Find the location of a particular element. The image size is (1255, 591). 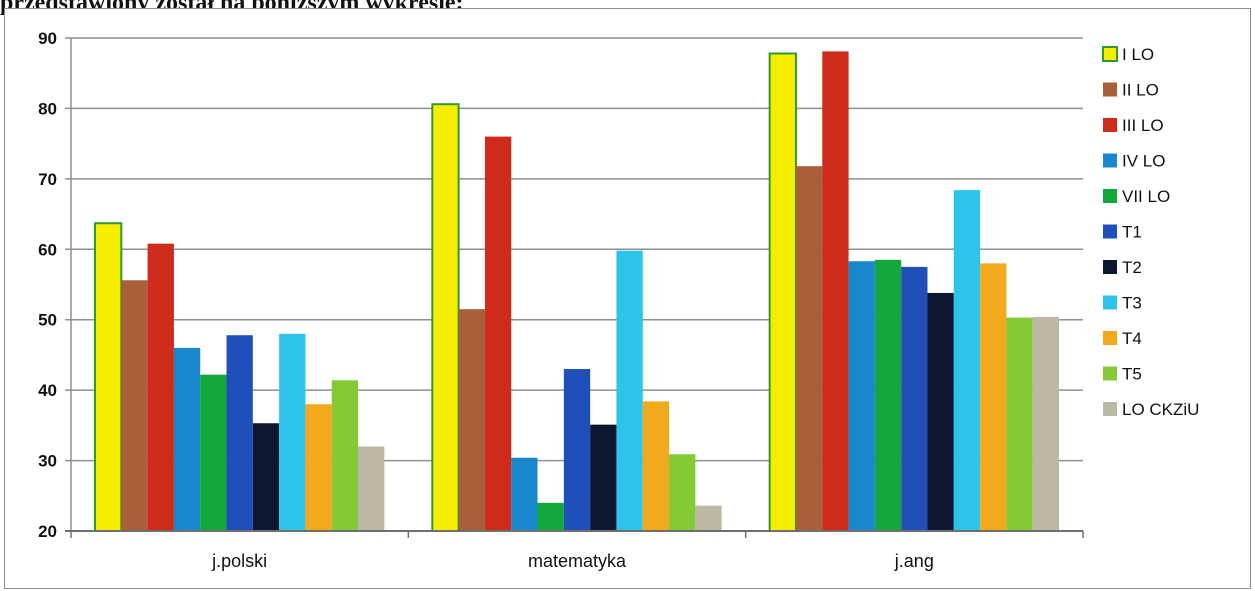

legend-label: T1 is located at coordinates (1132, 232).